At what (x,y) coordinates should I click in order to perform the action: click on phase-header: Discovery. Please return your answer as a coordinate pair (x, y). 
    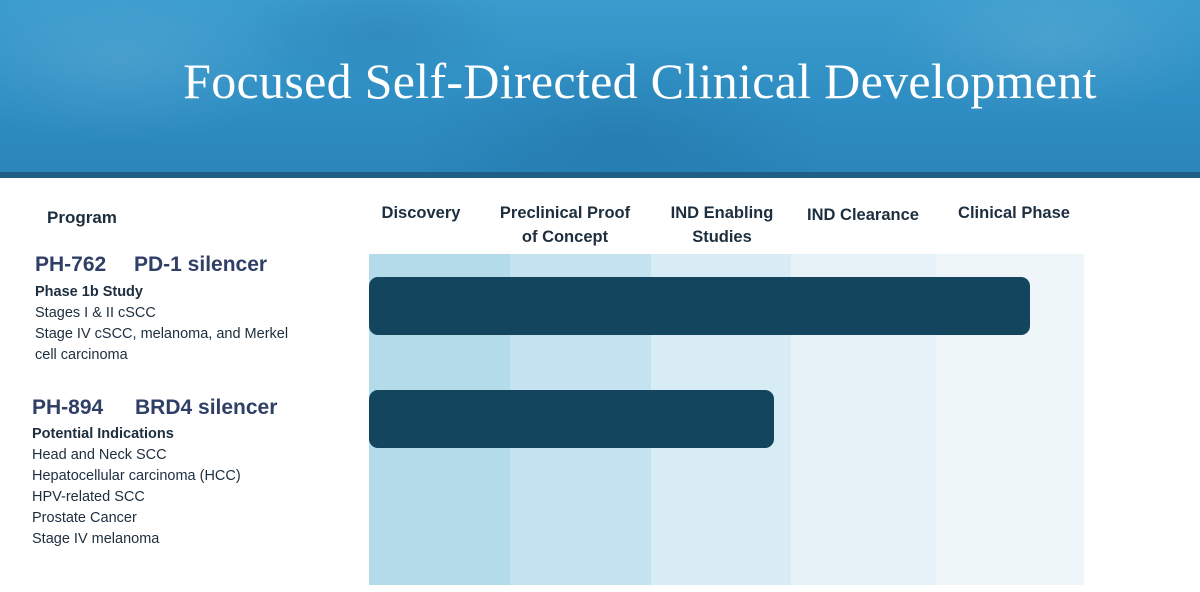
    Looking at the image, I should click on (421, 213).